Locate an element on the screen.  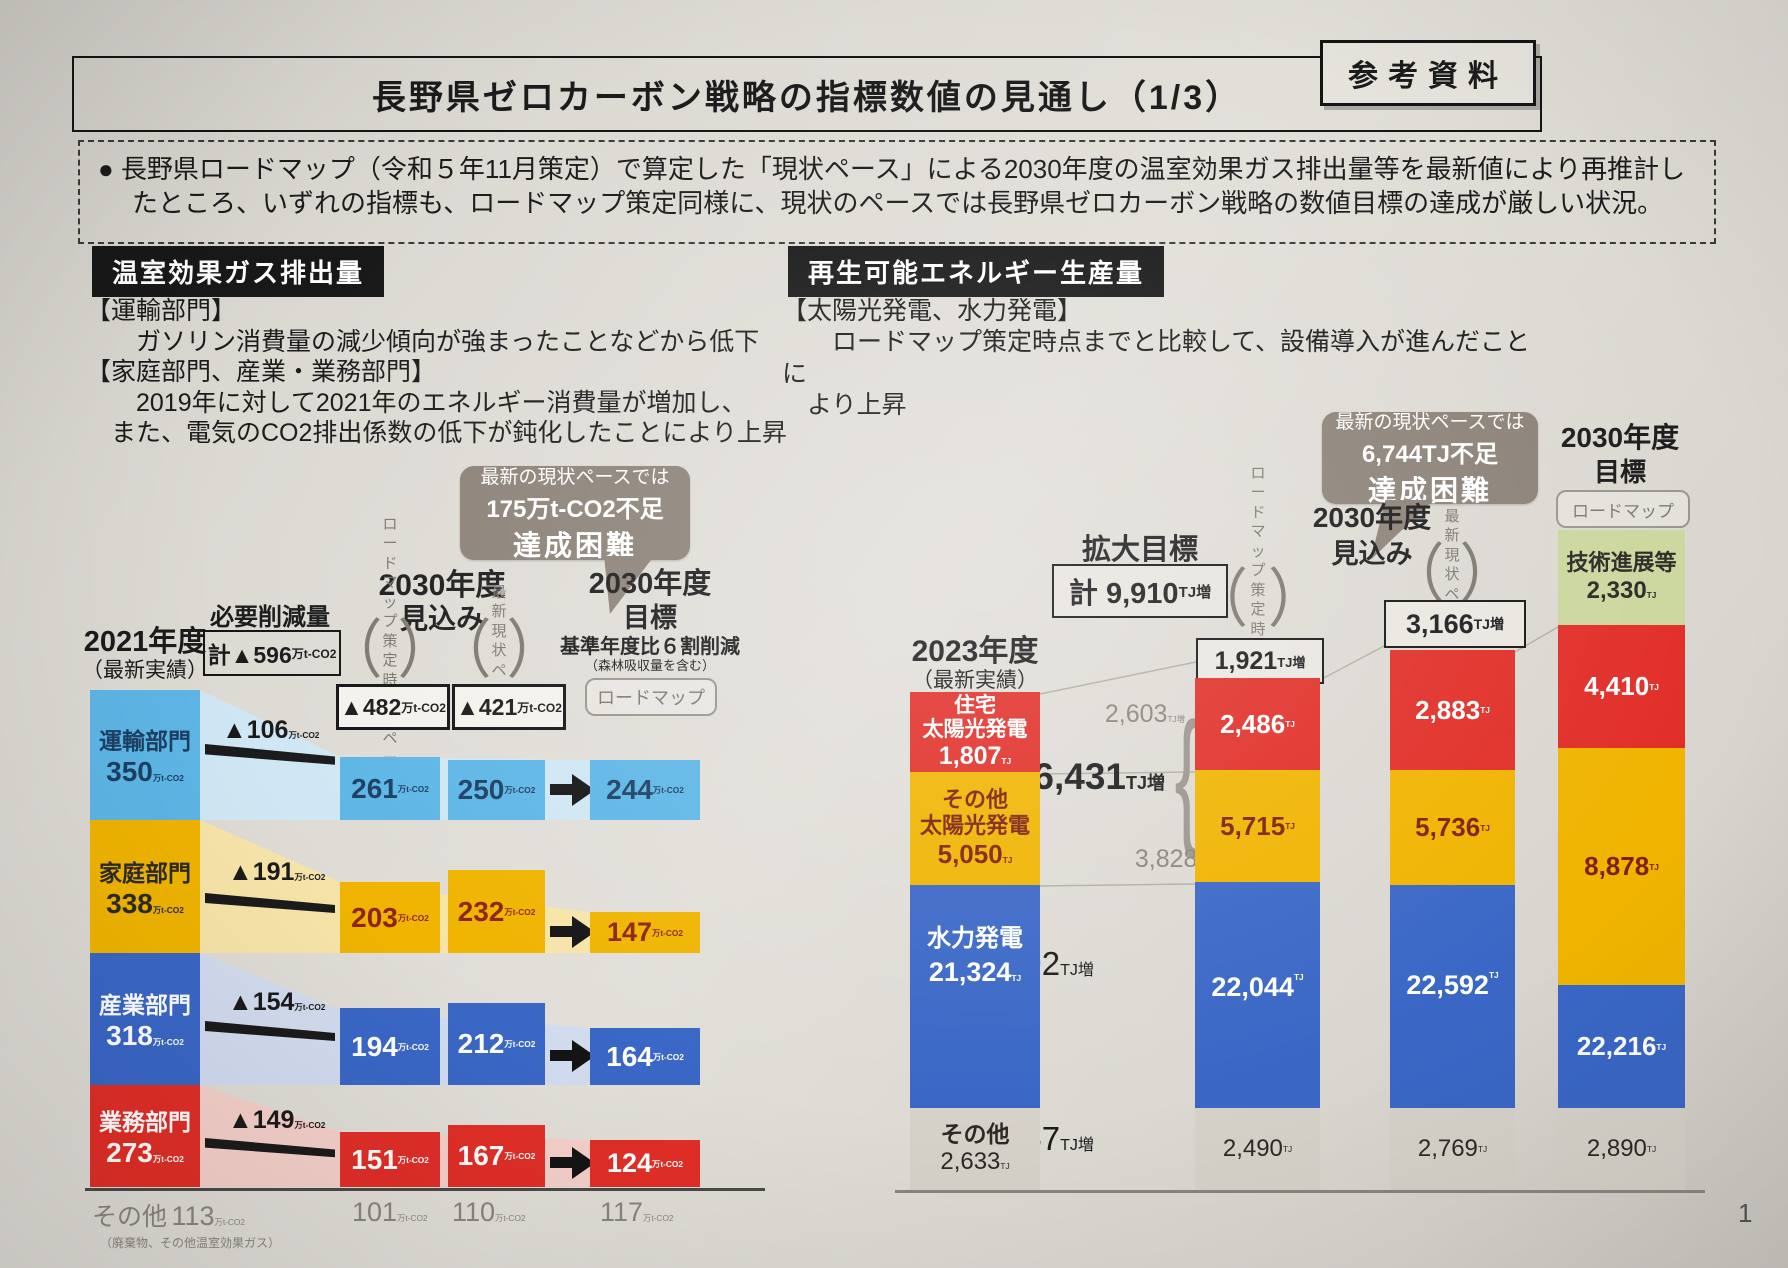
ghg-target-title: 2030年度 is located at coordinates (650, 584).